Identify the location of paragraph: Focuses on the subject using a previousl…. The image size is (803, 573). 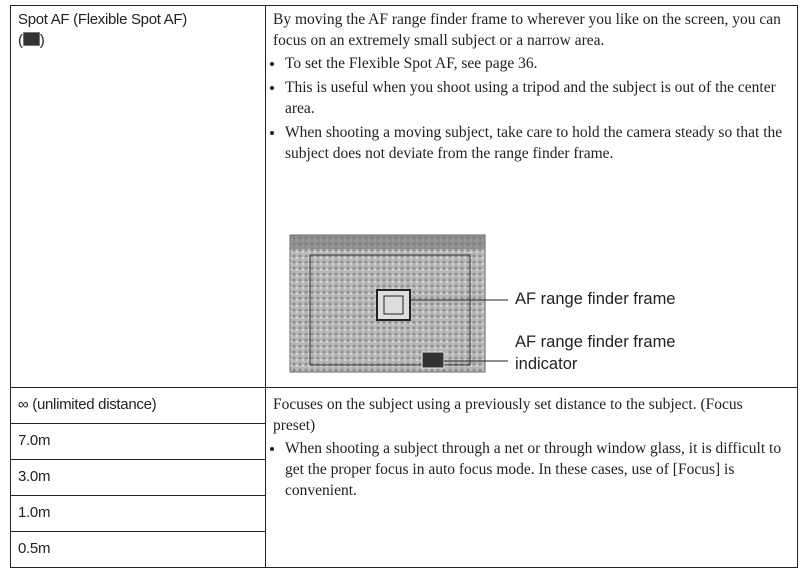
(508, 415).